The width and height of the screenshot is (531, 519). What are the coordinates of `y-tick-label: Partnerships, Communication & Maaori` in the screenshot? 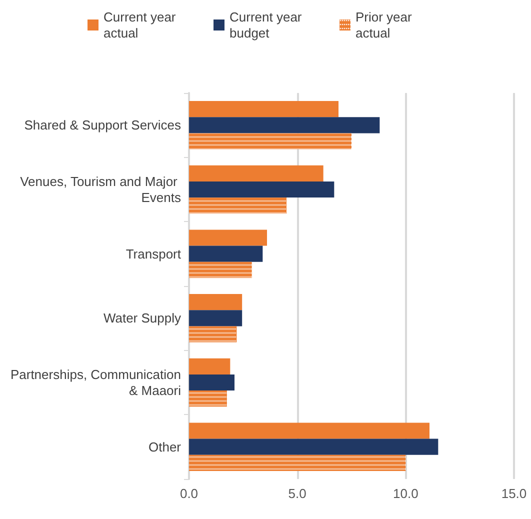 It's located at (96, 382).